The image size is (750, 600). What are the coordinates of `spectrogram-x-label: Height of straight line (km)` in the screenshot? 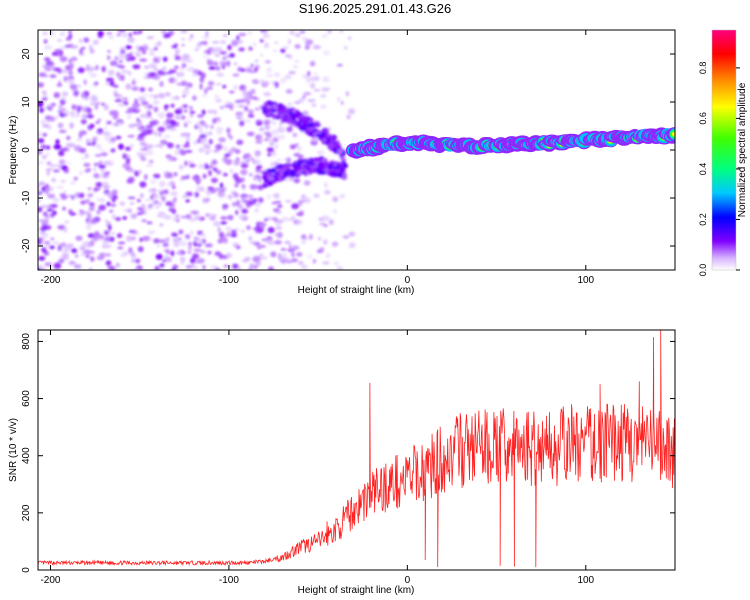 It's located at (356, 290).